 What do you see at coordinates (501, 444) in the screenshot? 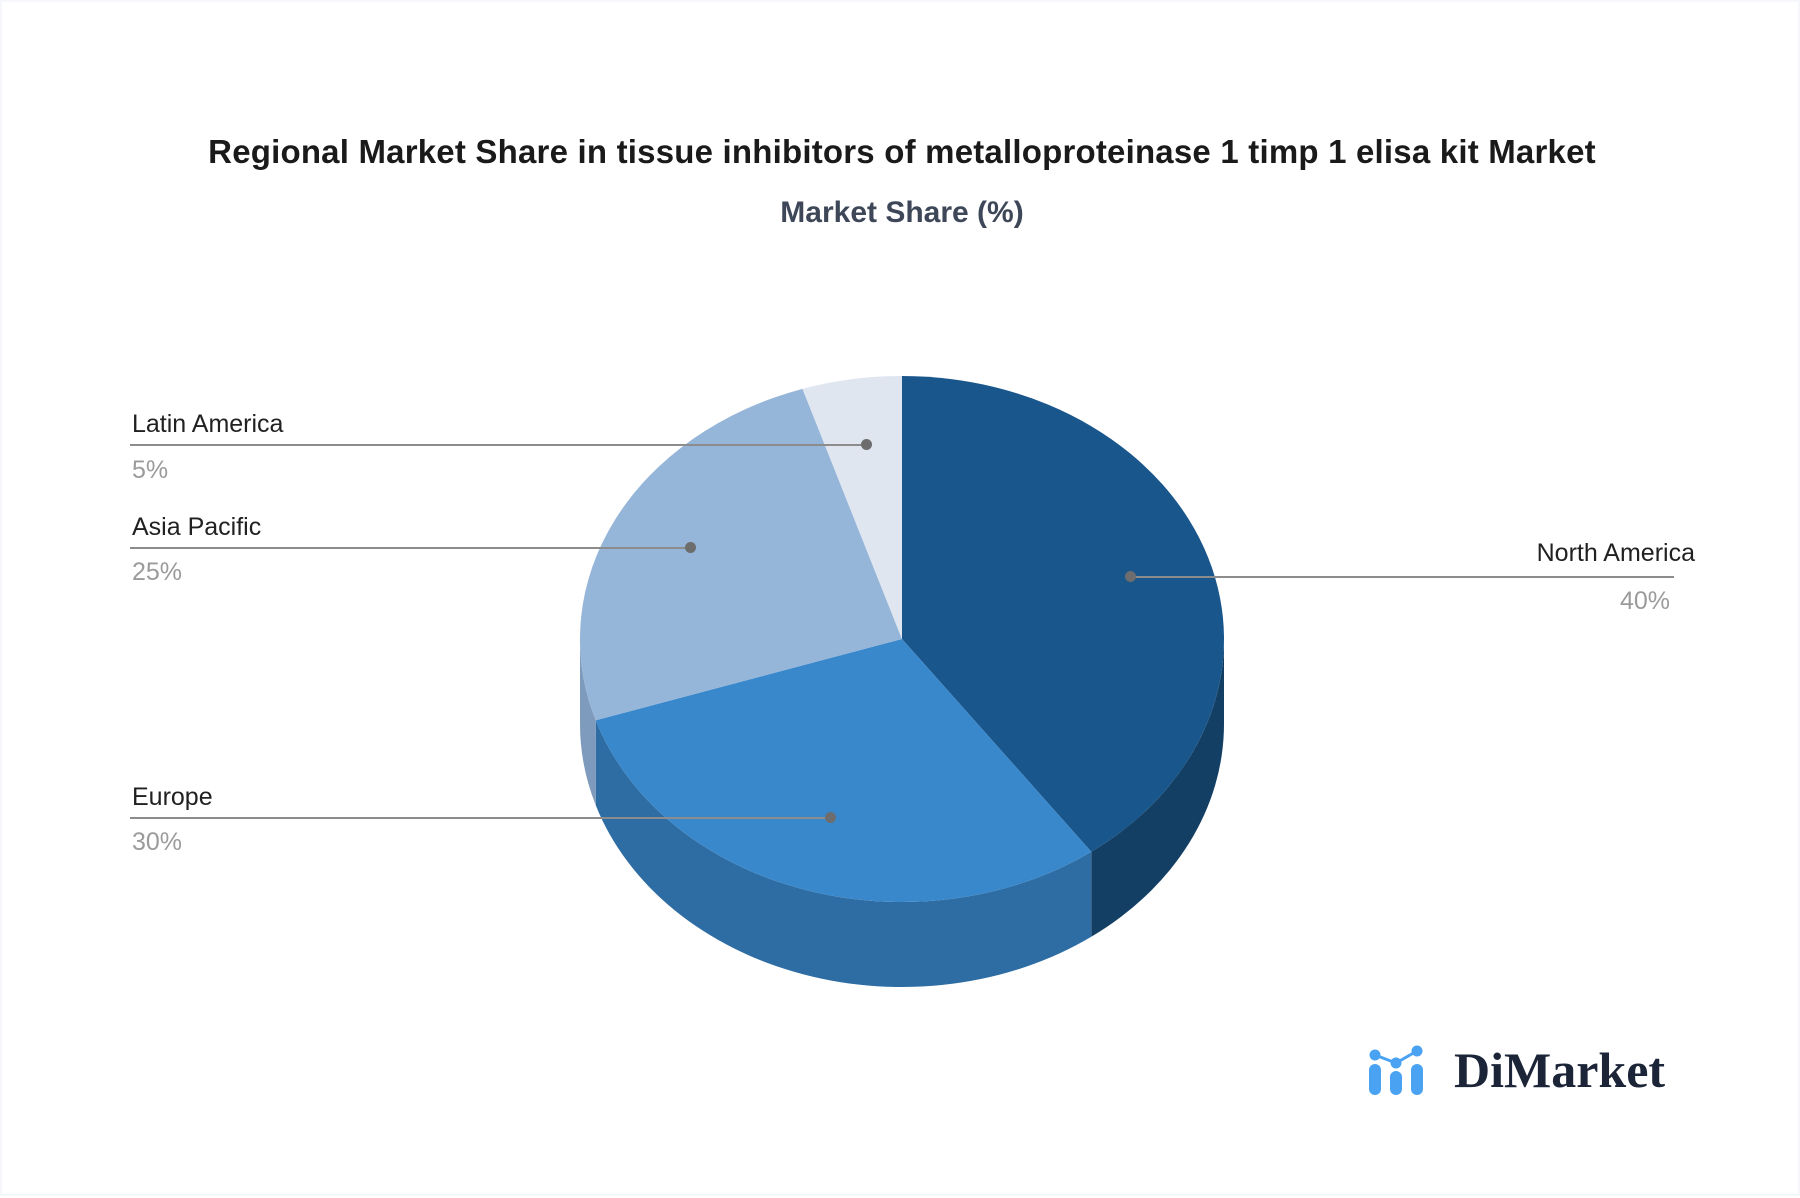
I see `callout-line-latin-america` at bounding box center [501, 444].